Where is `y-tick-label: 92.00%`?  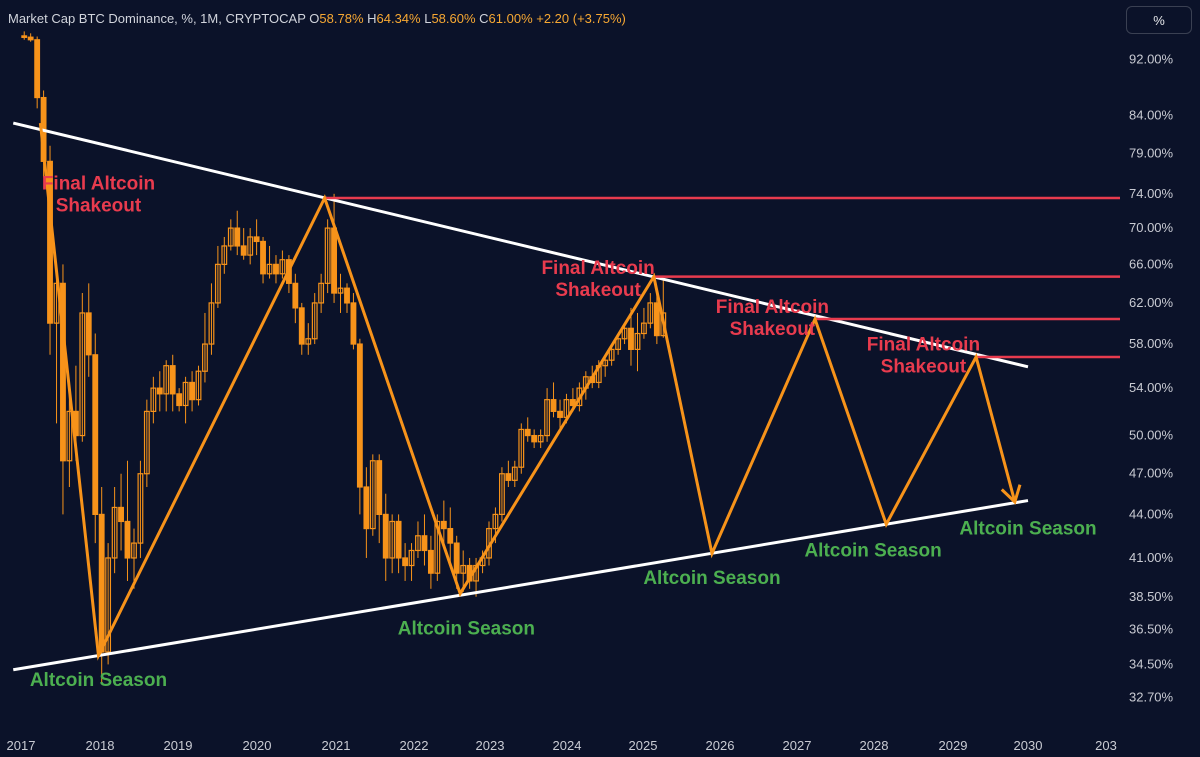 y-tick-label: 92.00% is located at coordinates (1151, 59).